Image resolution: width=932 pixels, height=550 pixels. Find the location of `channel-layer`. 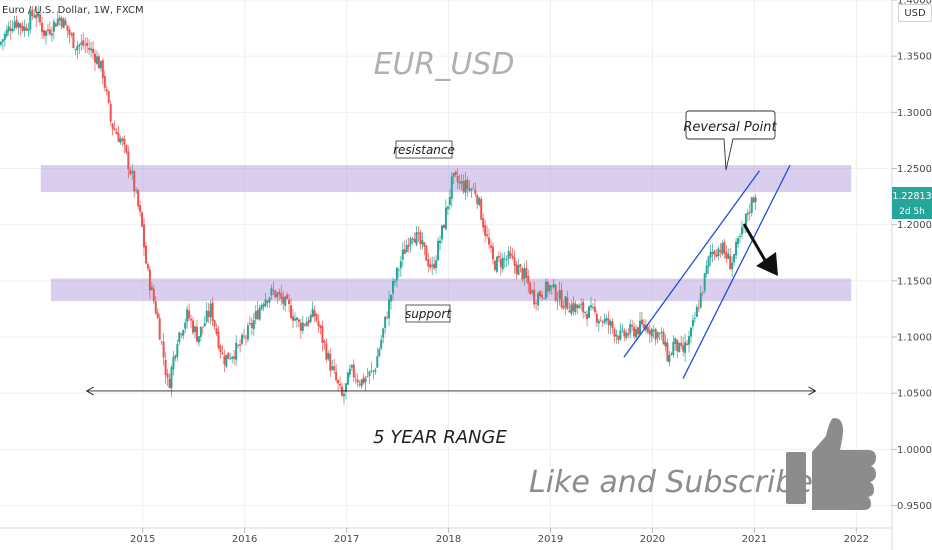

channel-layer is located at coordinates (707, 271).